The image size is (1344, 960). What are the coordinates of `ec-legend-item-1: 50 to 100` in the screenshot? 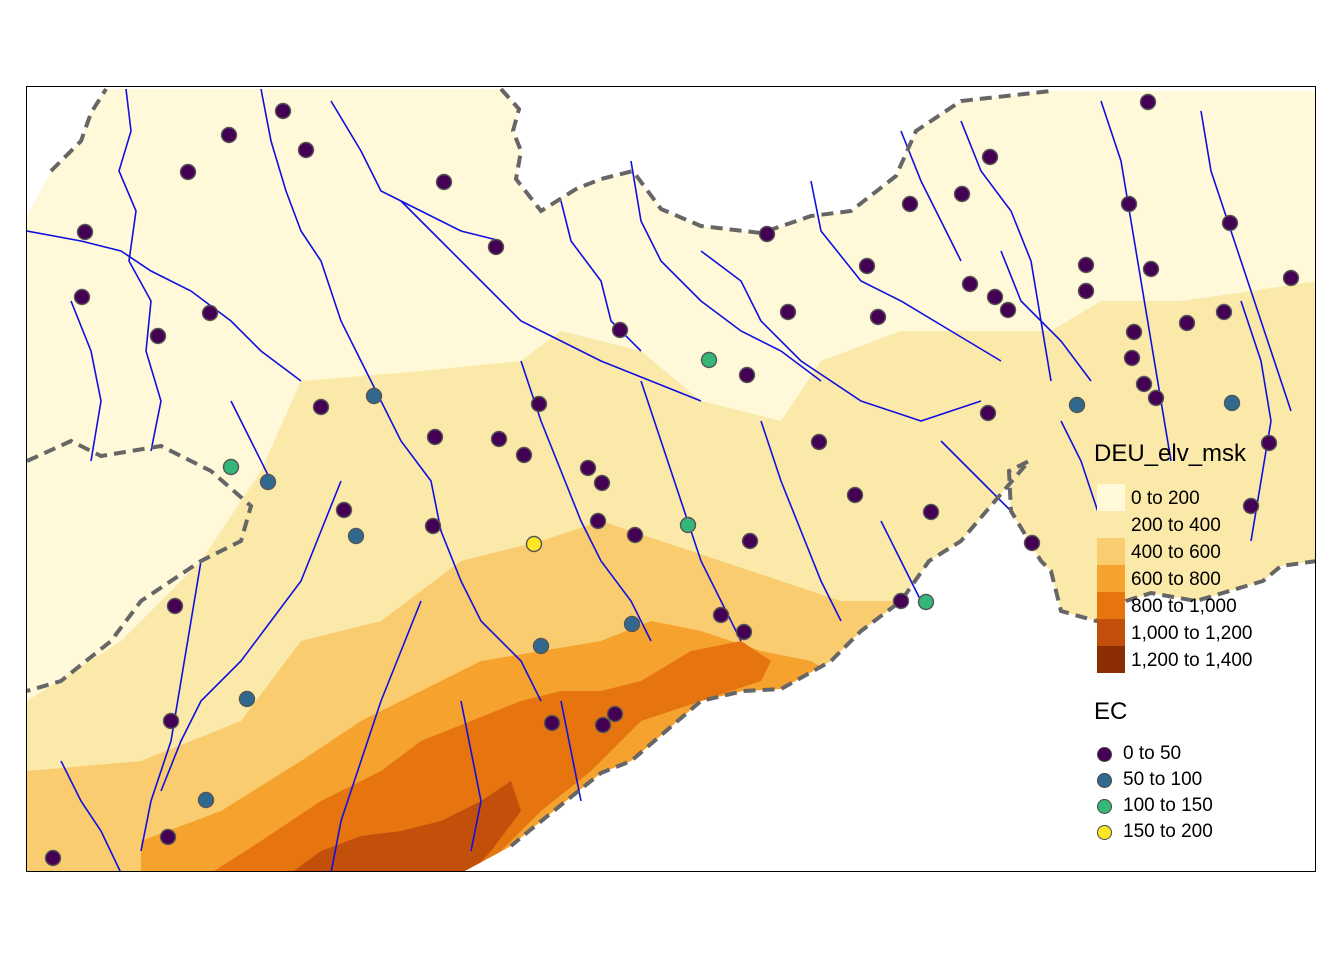 It's located at (1149, 780).